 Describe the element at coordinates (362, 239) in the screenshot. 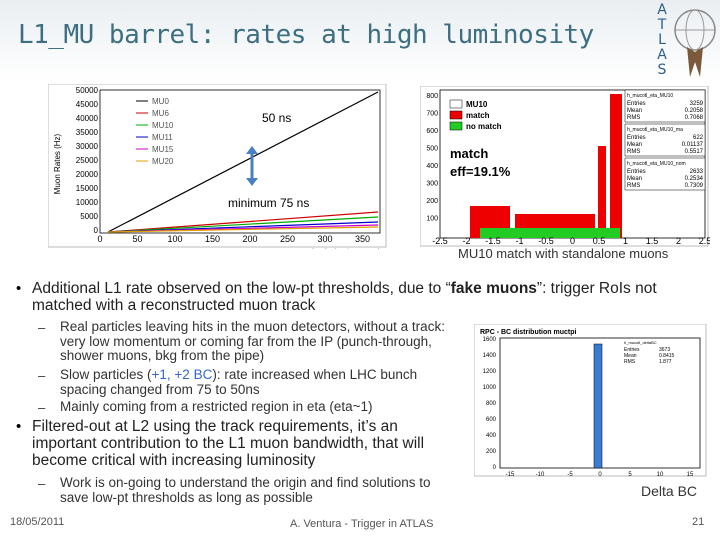

I see `x-tick-label: 350` at that location.